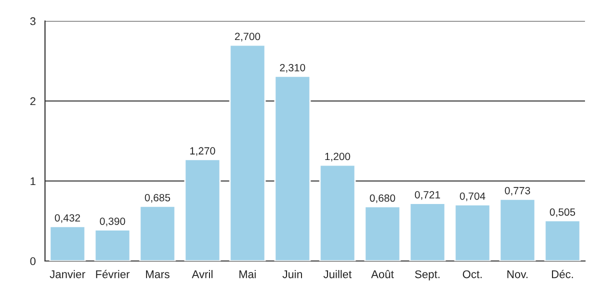  I want to click on data-label: 1,200, so click(337, 157).